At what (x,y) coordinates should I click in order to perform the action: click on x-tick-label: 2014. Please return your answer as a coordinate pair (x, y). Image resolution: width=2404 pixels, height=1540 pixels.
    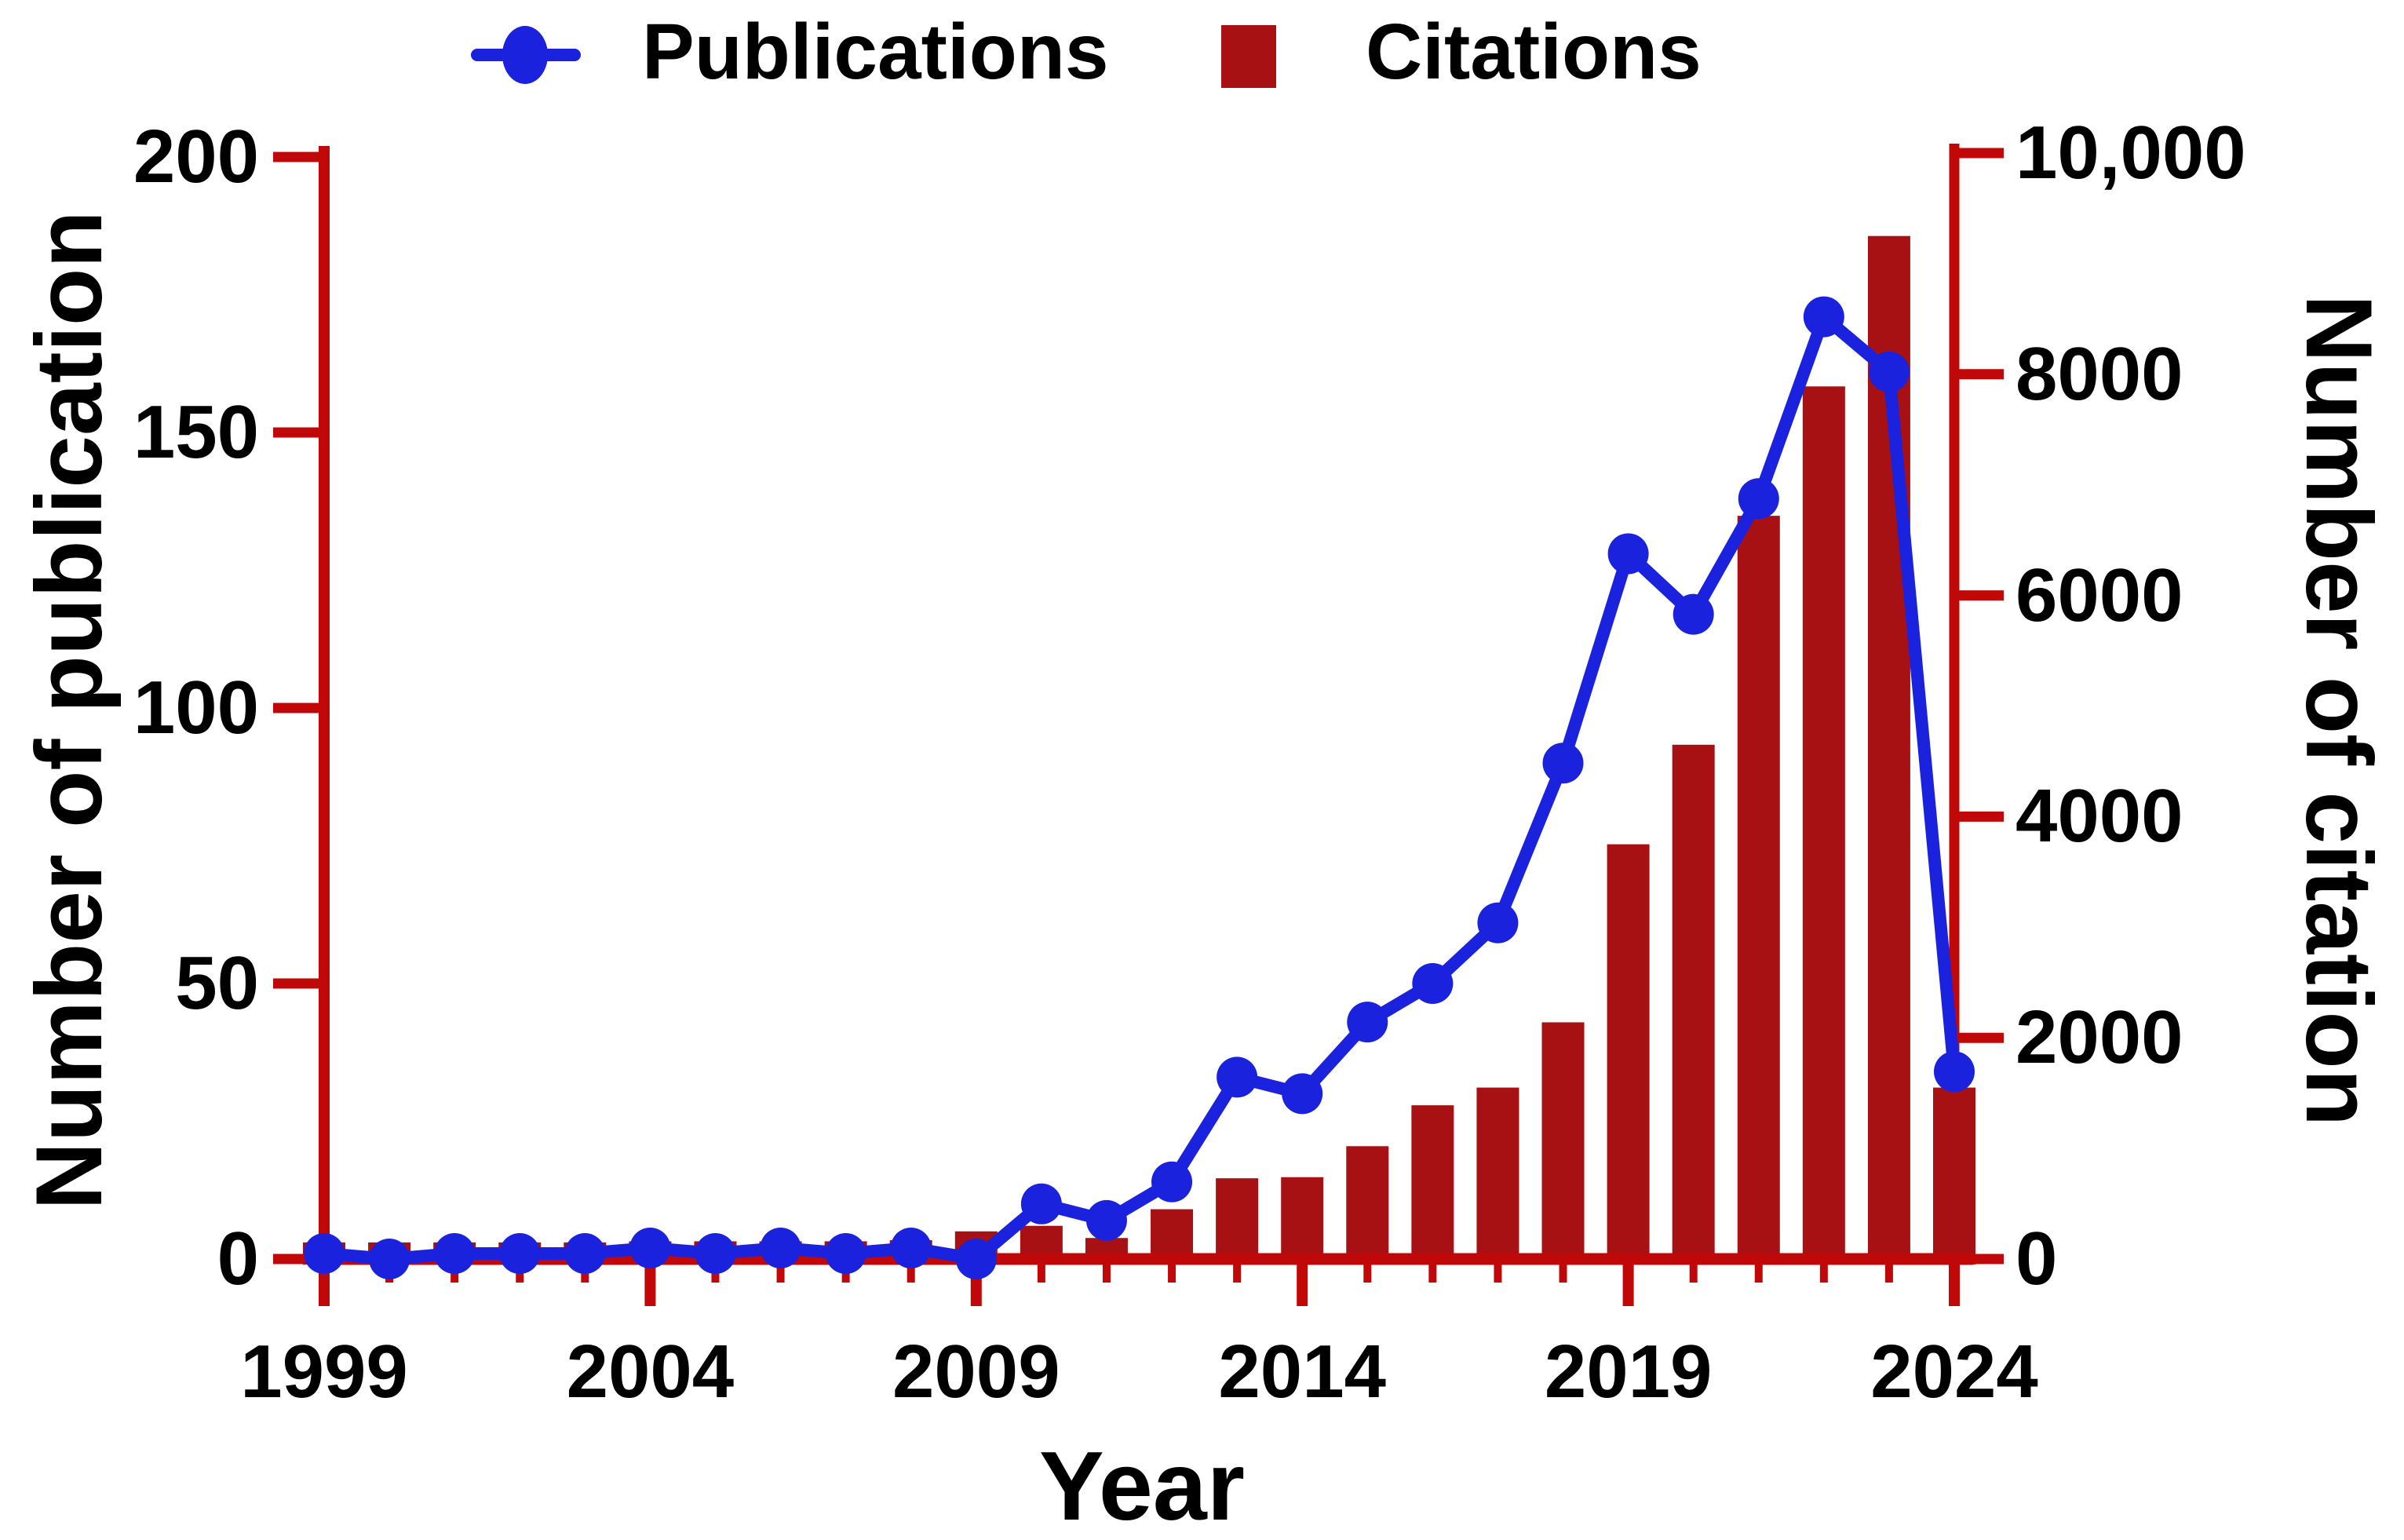
    Looking at the image, I should click on (1302, 1372).